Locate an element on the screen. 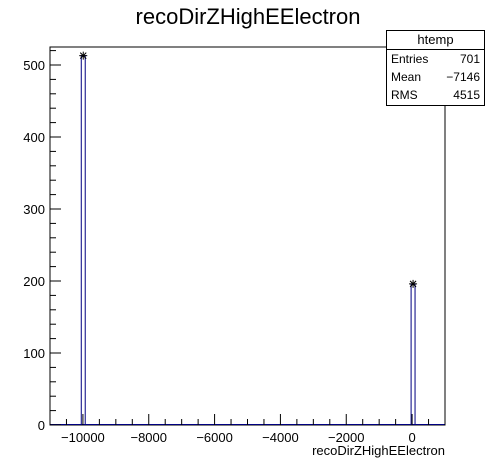  stats-value: −7146 is located at coordinates (463, 77).